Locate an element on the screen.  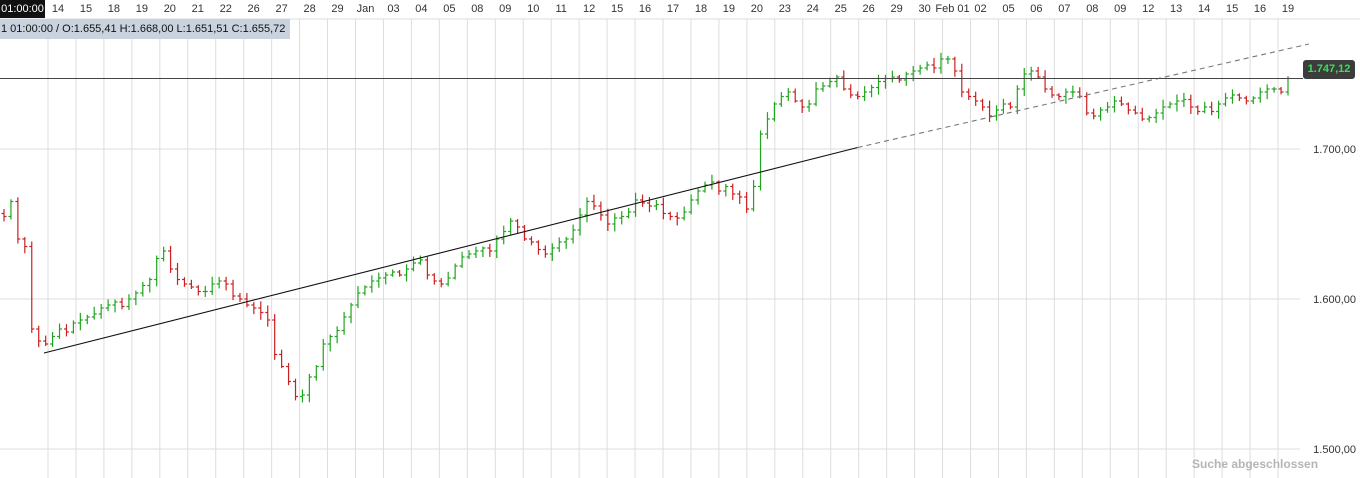
x-tick-label: 11 is located at coordinates (560, 9).